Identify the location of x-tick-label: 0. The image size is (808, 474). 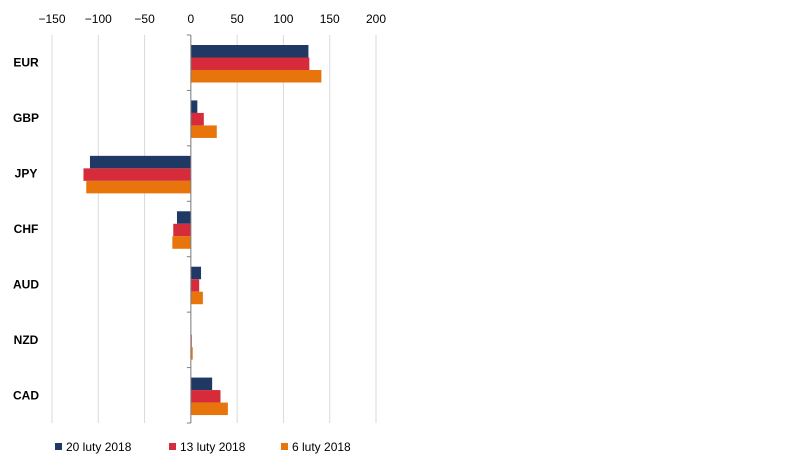
(191, 19).